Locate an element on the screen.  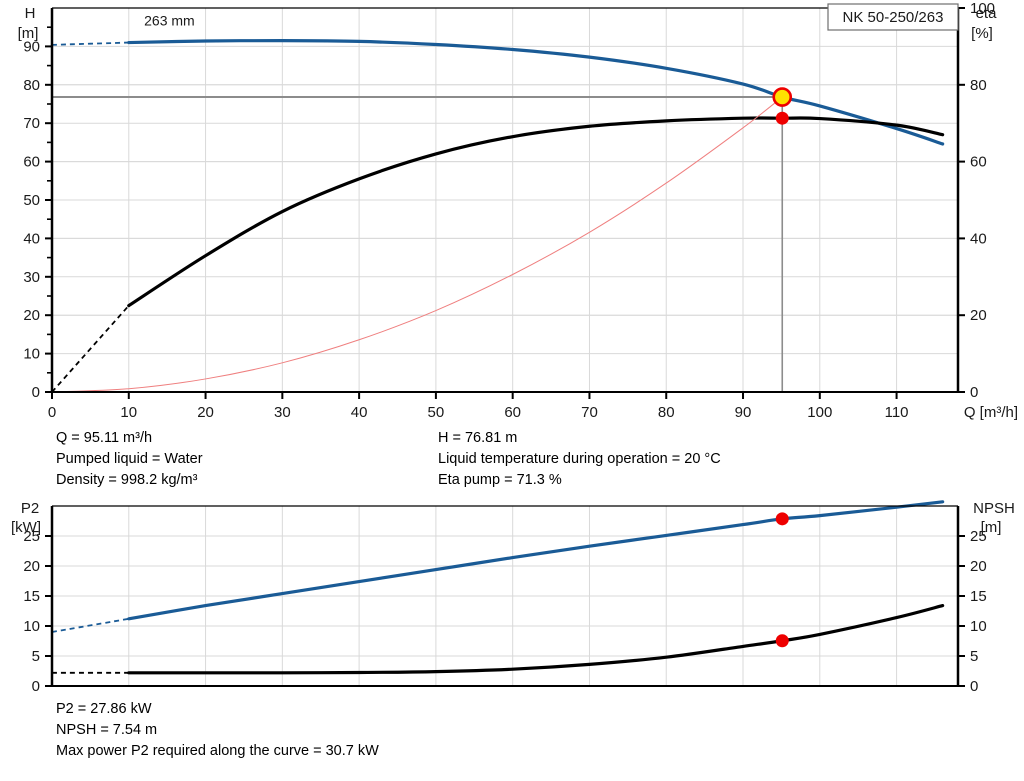
x-axis-tick-label: 60 is located at coordinates (512, 412).